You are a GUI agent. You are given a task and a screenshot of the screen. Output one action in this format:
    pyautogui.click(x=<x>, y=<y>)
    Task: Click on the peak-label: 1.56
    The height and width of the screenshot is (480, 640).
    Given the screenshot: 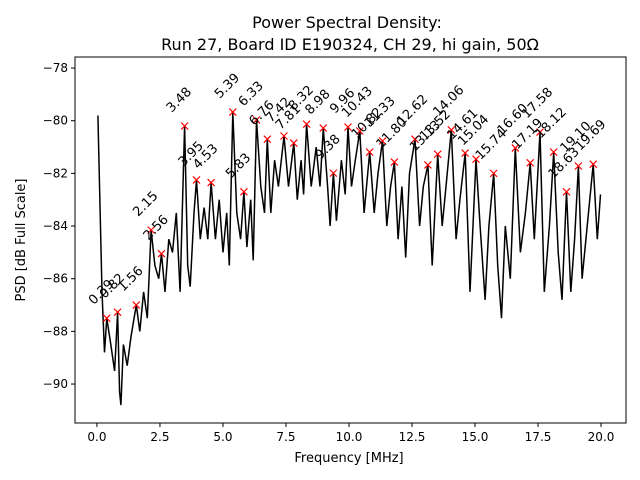 What is the action you would take?
    pyautogui.click(x=130, y=279)
    